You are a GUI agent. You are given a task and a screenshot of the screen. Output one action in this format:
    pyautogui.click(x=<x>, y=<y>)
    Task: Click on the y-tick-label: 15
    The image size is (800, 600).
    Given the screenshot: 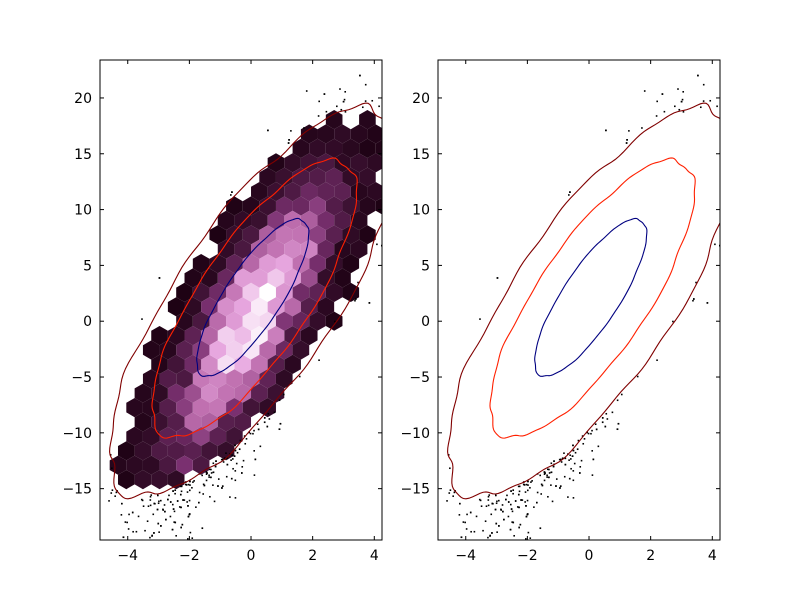 What is the action you would take?
    pyautogui.click(x=421, y=155)
    